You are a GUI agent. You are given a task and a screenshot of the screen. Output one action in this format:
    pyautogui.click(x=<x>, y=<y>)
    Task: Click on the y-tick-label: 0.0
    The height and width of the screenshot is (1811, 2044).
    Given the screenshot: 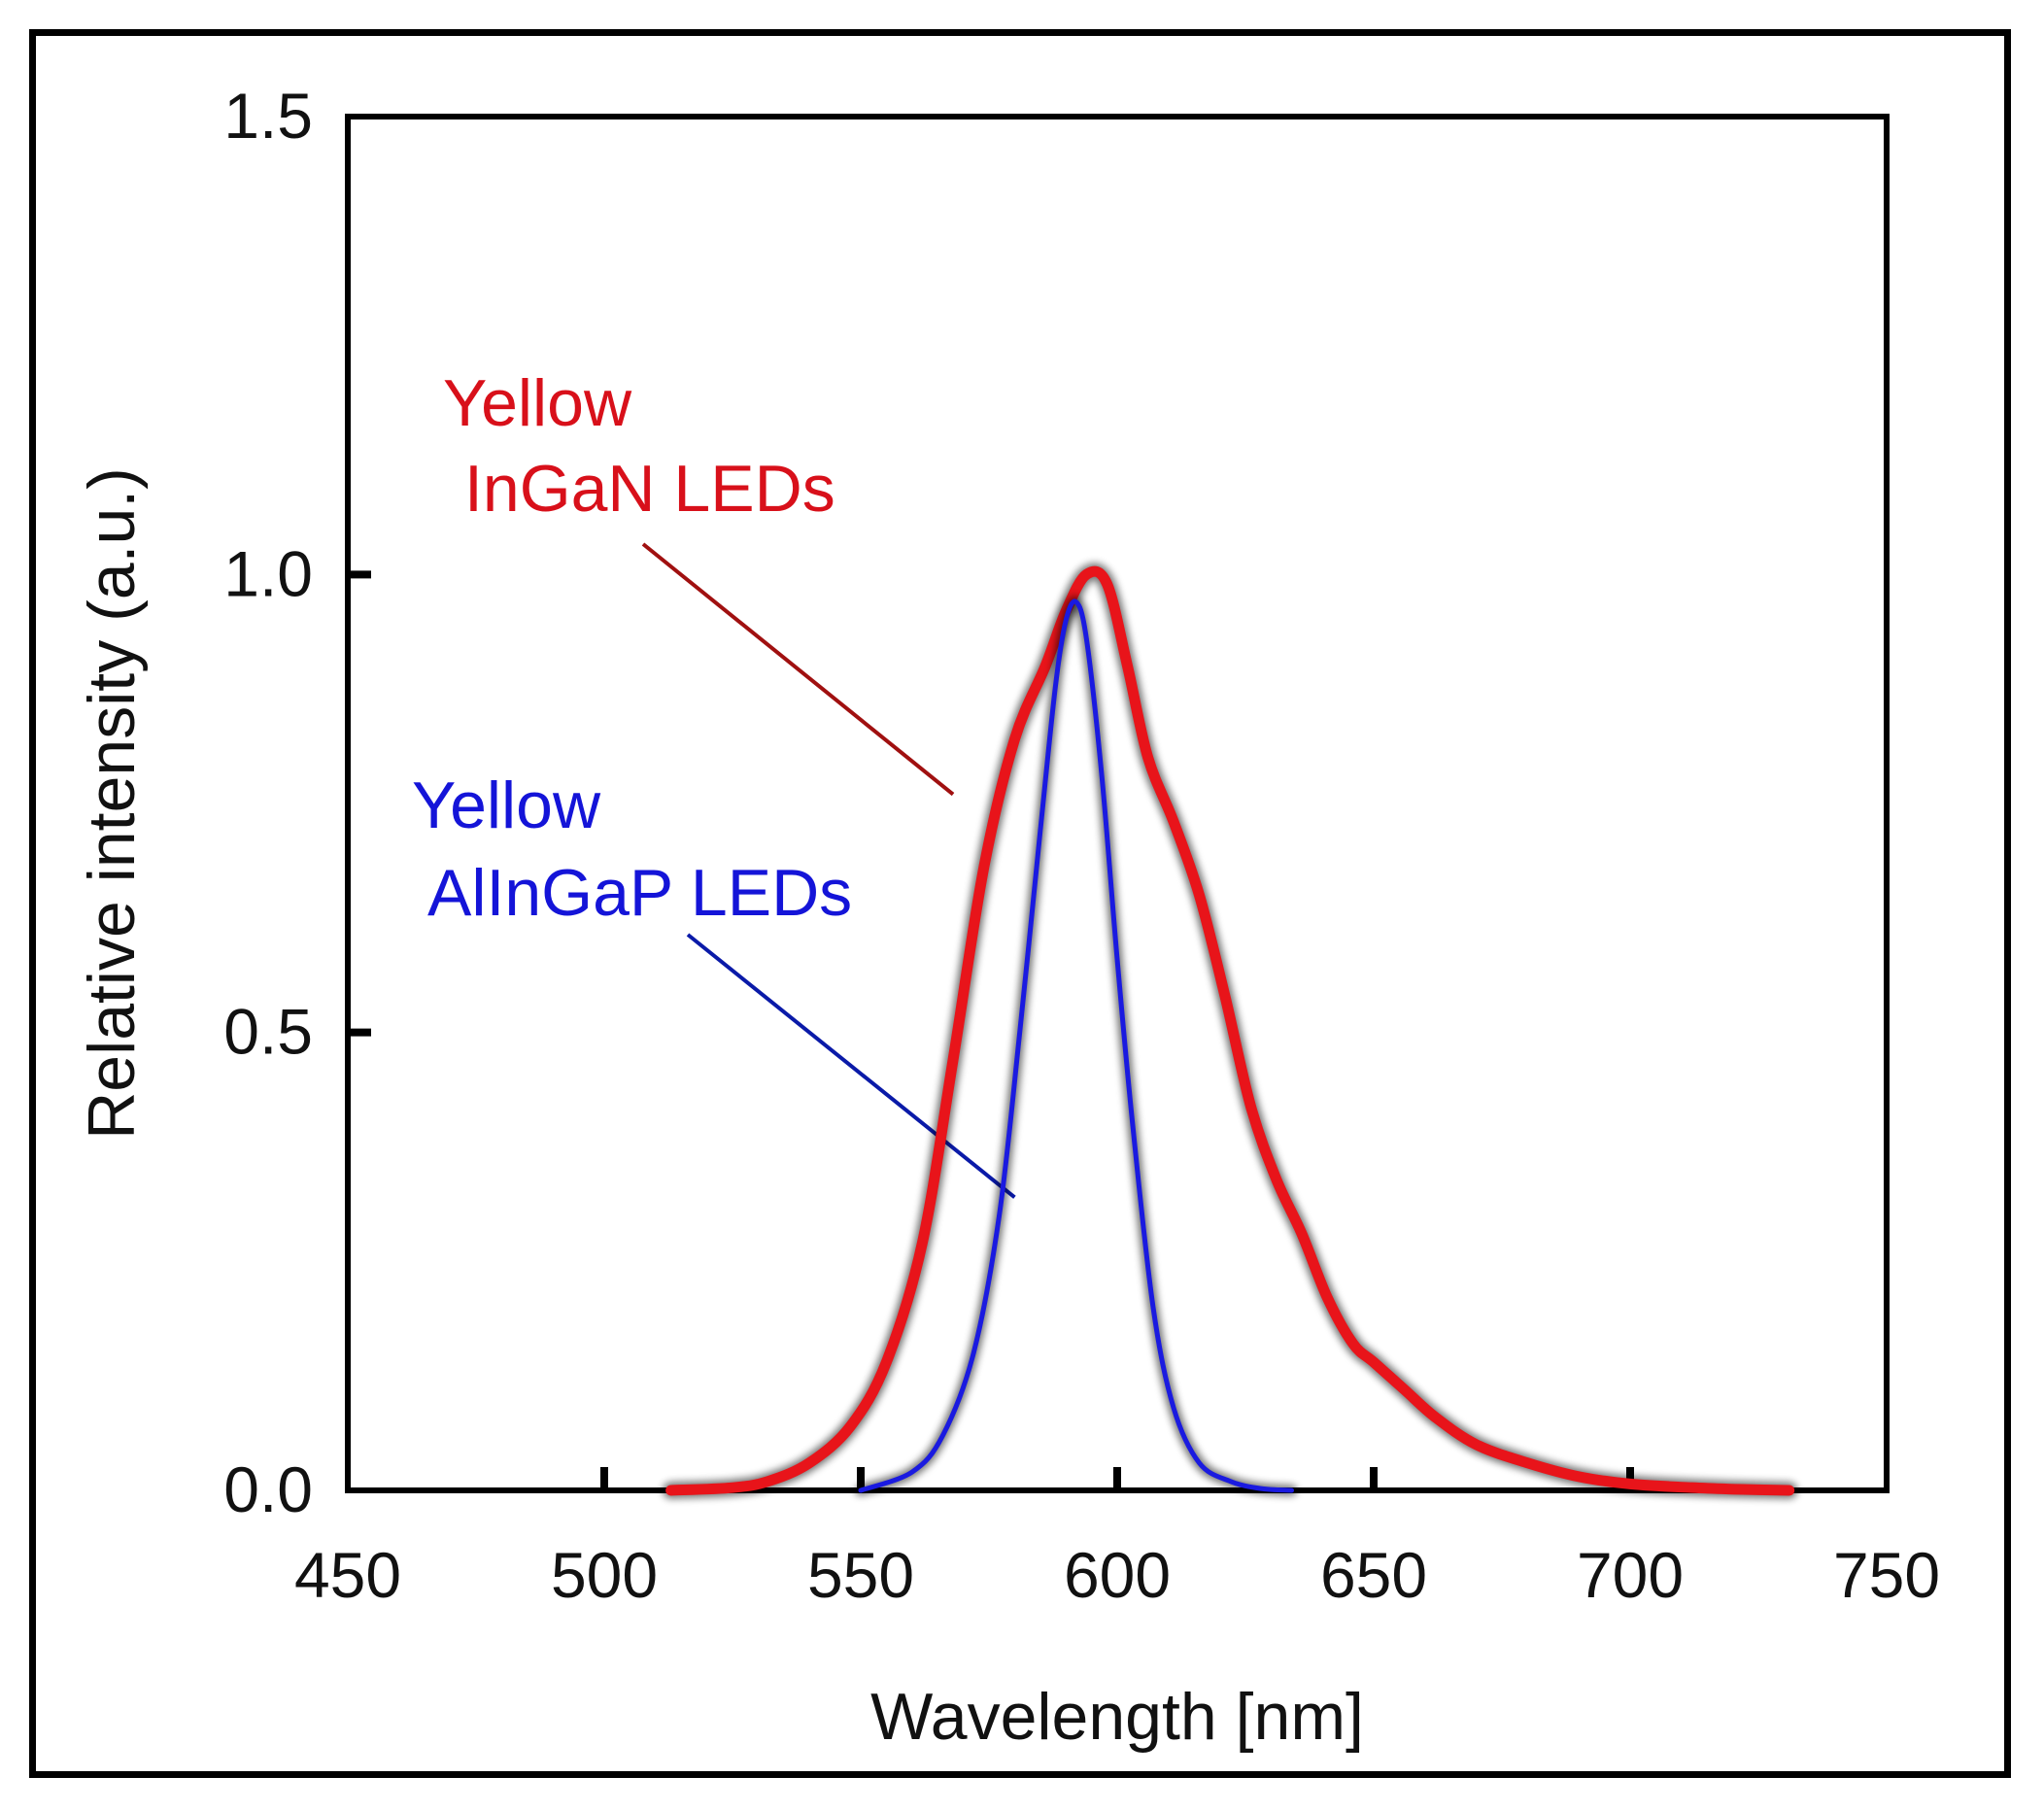 What is the action you would take?
    pyautogui.click(x=268, y=1489)
    